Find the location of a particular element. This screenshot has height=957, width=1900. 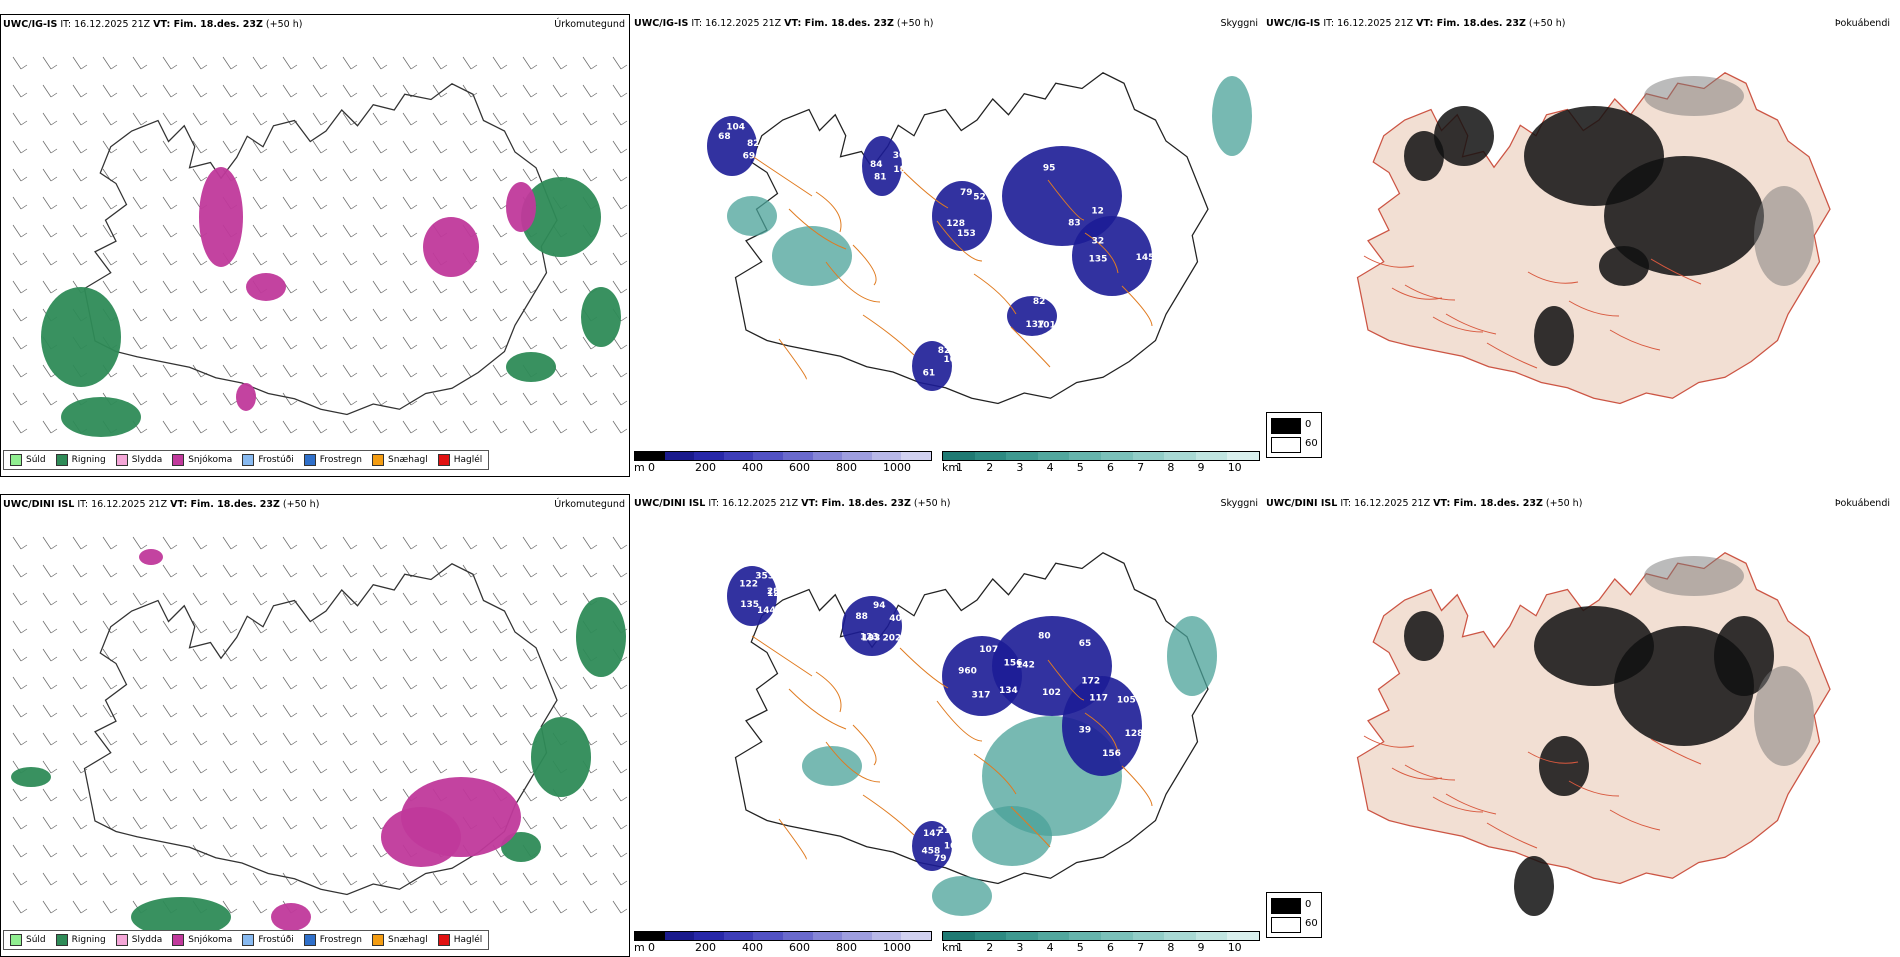

colorbar-tick-label: 6 is located at coordinates (1110, 467).